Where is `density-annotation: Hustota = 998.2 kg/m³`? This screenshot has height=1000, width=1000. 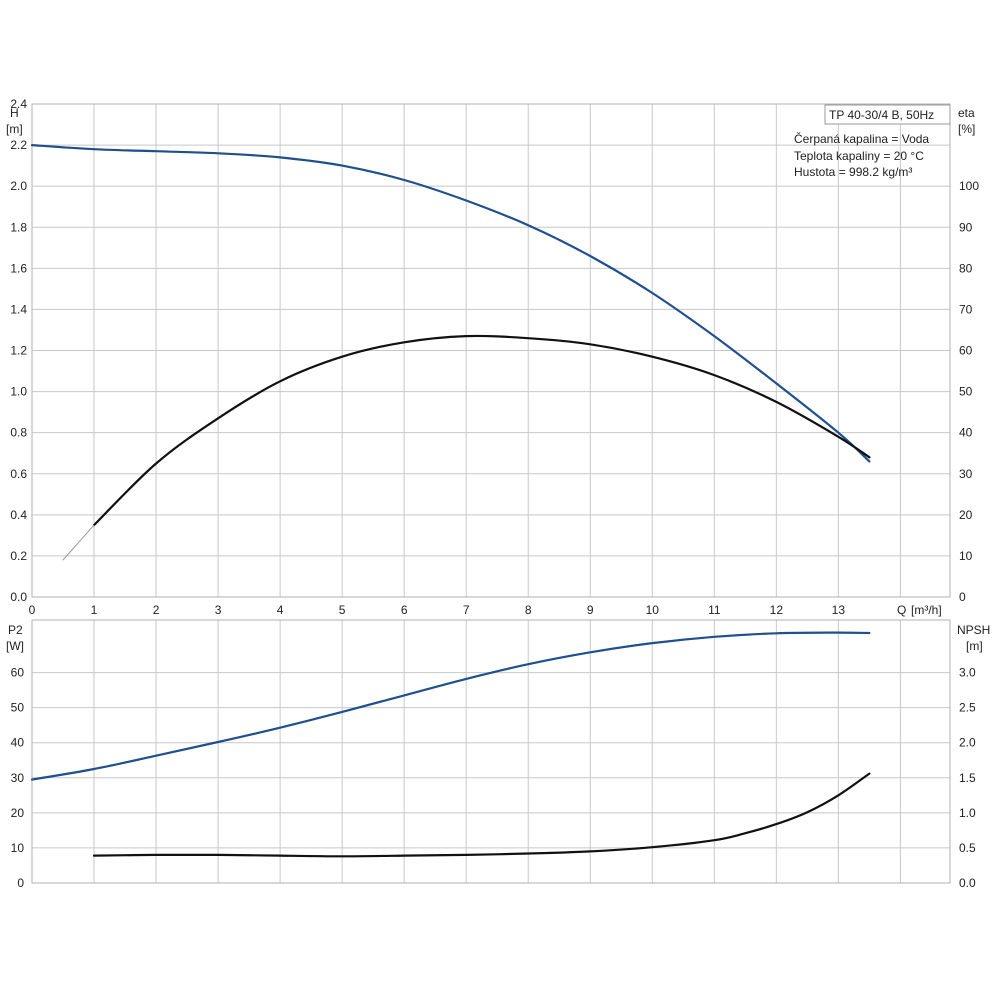
density-annotation: Hustota = 998.2 kg/m³ is located at coordinates (853, 172).